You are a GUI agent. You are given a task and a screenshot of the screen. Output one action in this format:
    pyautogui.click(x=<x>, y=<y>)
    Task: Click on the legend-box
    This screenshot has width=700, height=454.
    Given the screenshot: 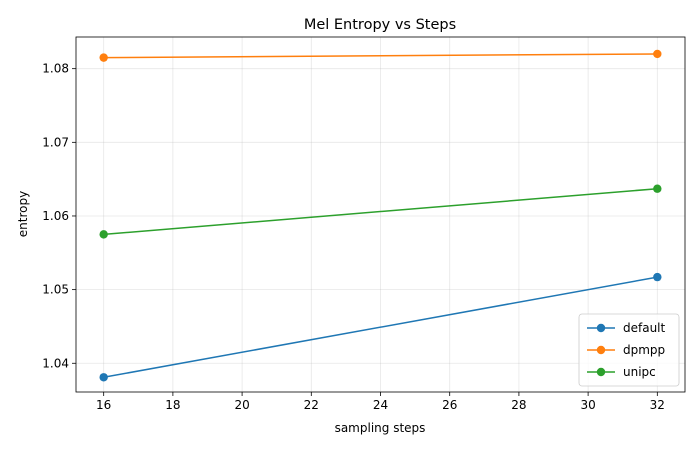 What is the action you would take?
    pyautogui.click(x=629, y=350)
    